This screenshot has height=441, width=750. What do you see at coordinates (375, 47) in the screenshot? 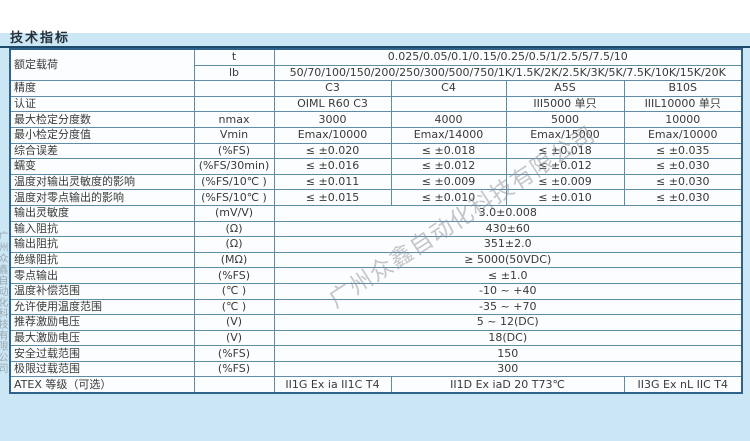
I see `title-underline` at bounding box center [375, 47].